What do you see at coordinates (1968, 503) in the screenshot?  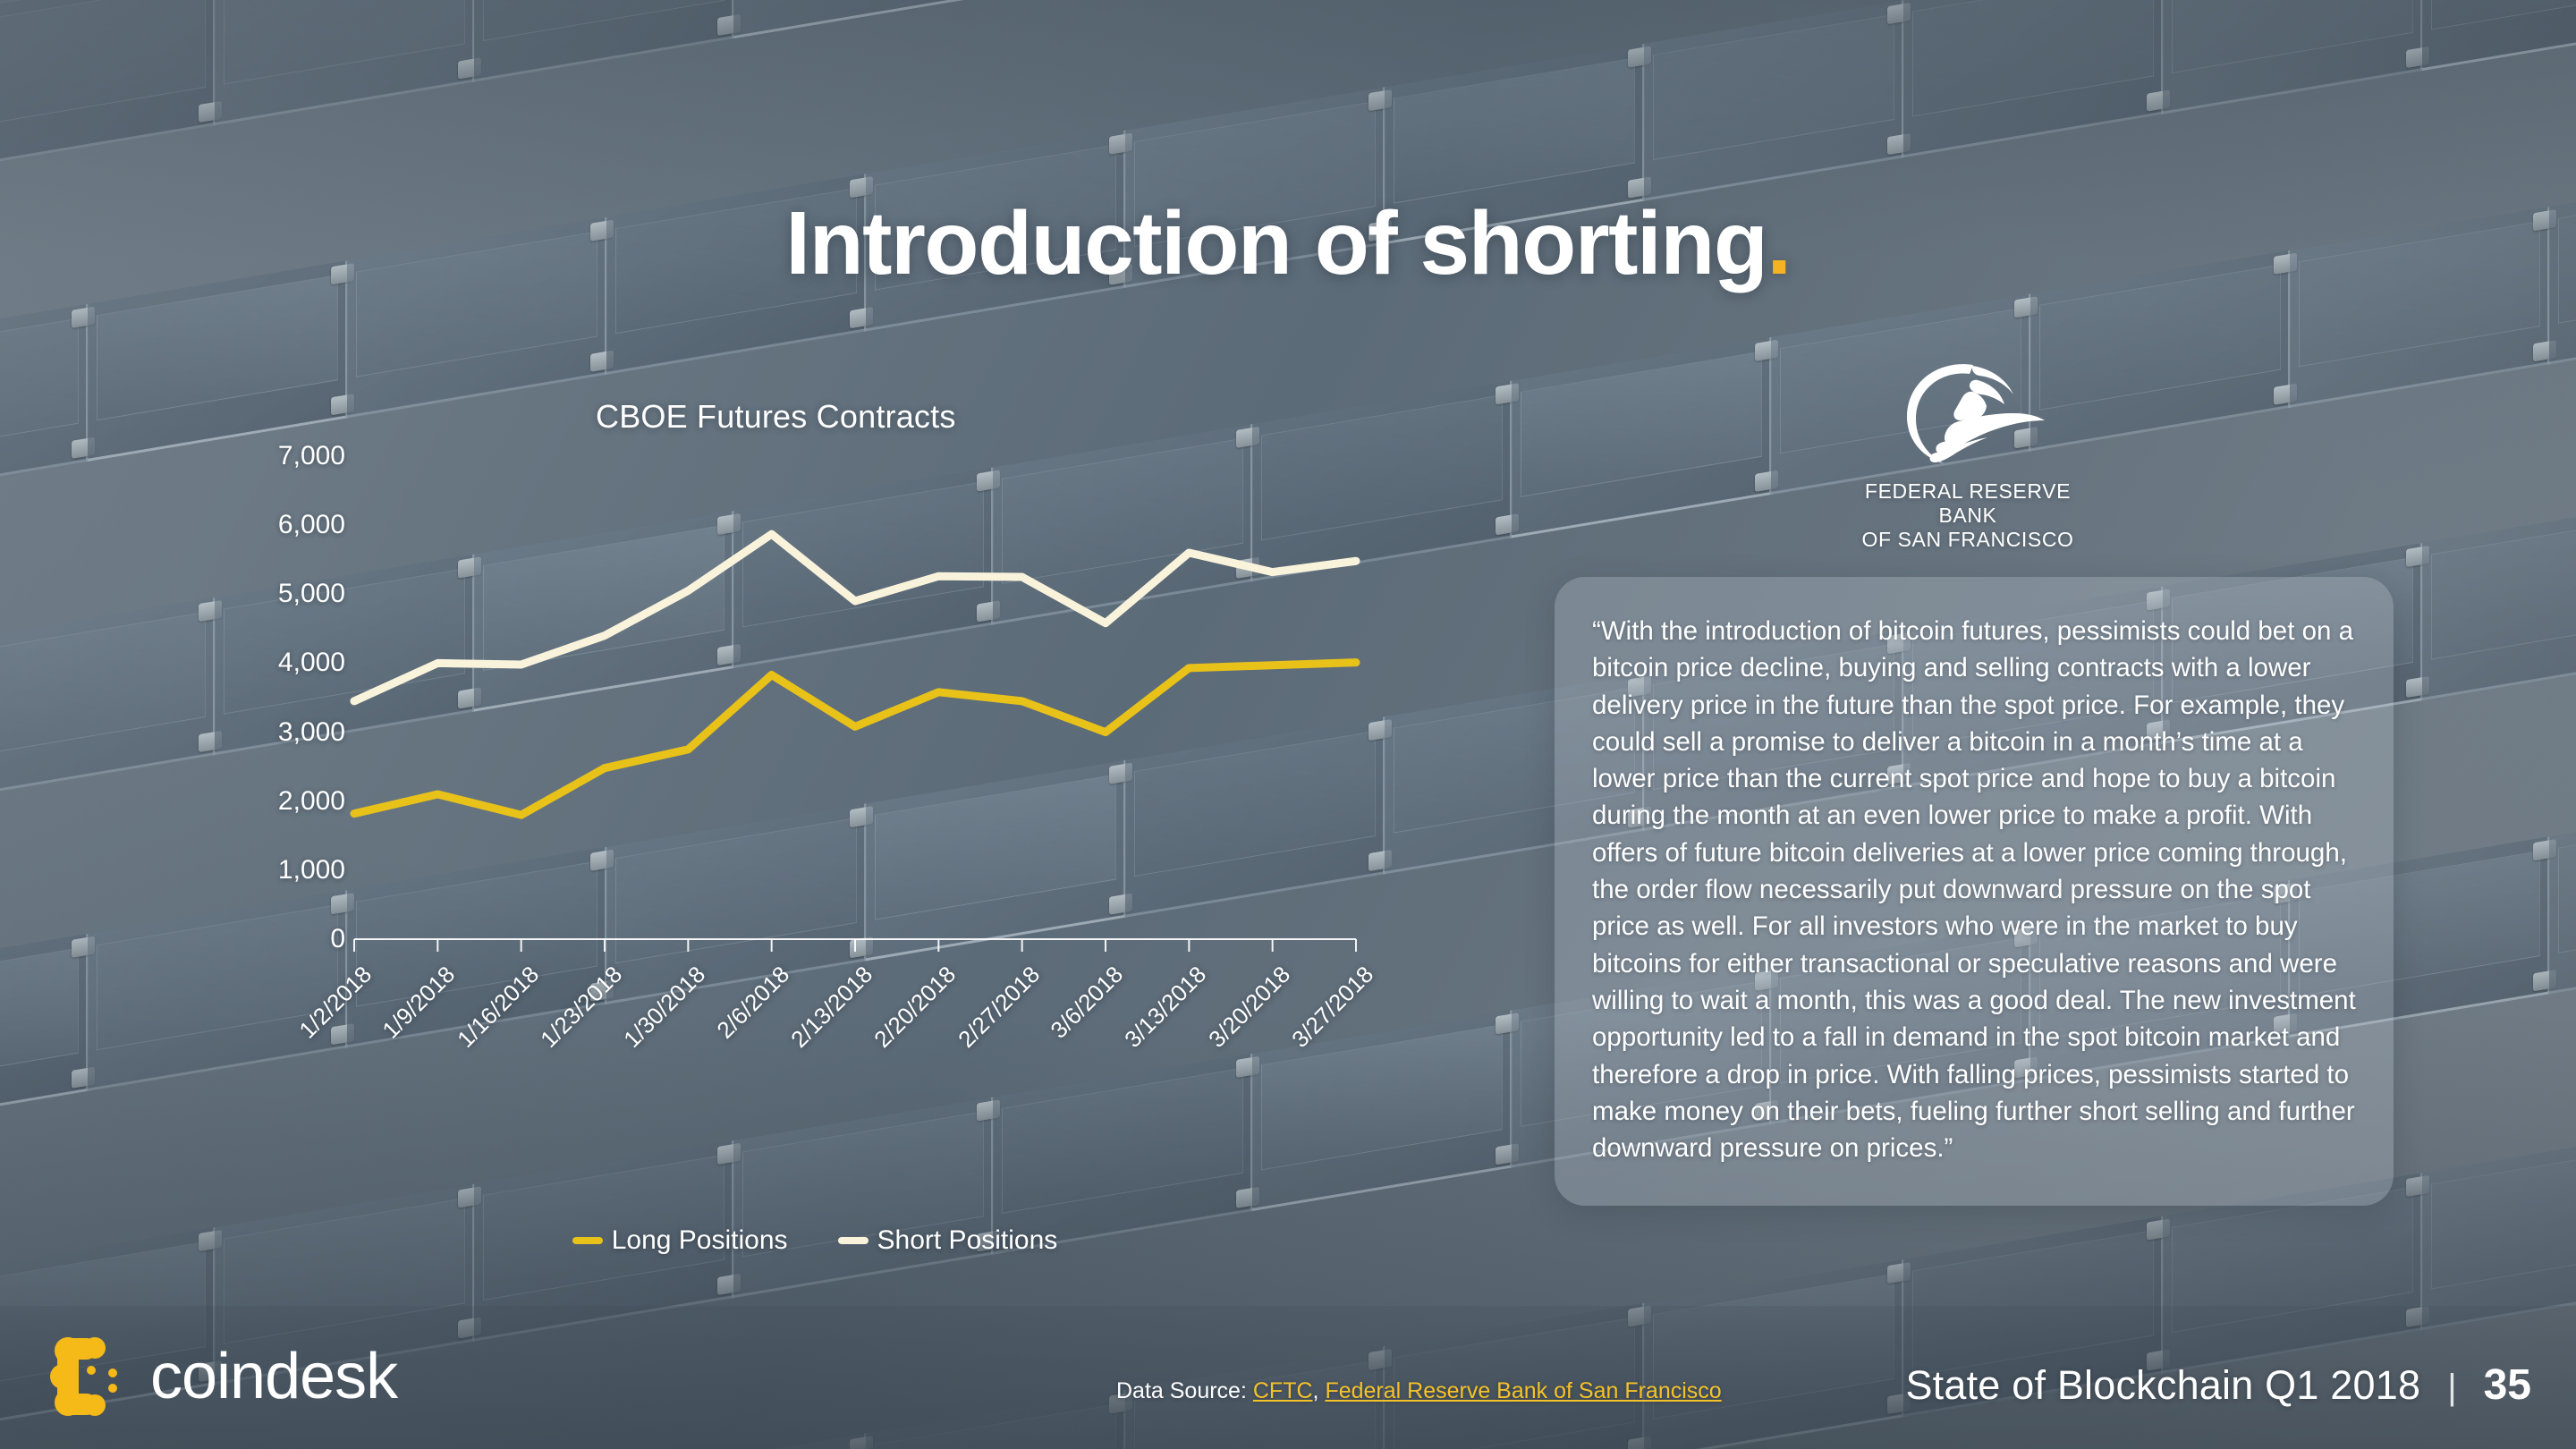 I see `frbsf-logo-name-line1: FEDERAL RESERVE BANK` at bounding box center [1968, 503].